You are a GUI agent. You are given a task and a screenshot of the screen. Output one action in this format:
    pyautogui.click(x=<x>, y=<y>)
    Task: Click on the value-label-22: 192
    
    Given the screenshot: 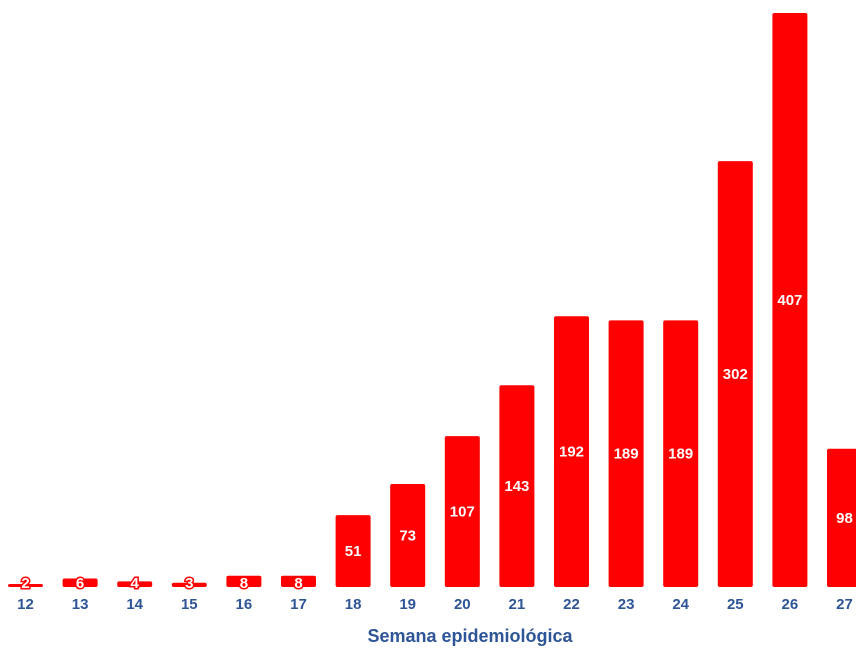 What is the action you would take?
    pyautogui.click(x=571, y=452)
    